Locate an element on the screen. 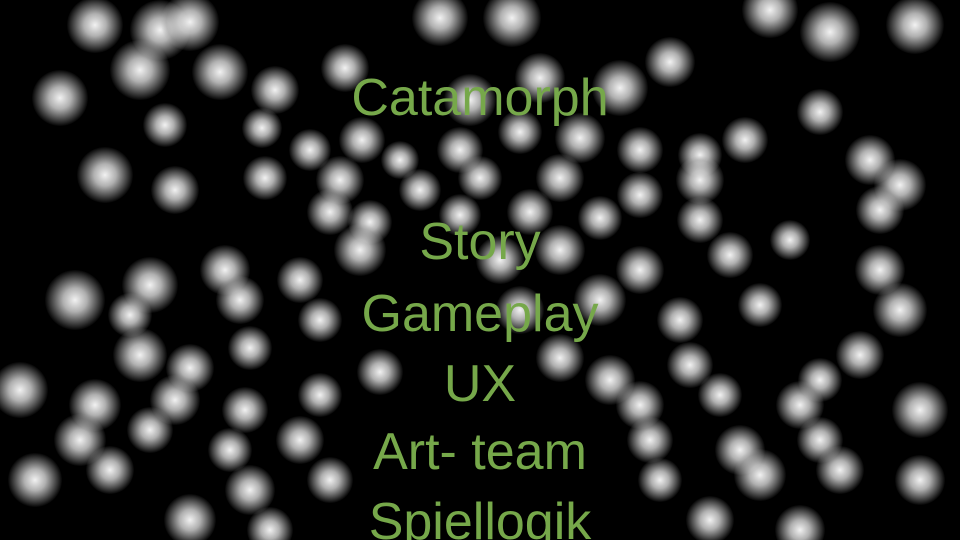  topic-story: Story is located at coordinates (480, 242).